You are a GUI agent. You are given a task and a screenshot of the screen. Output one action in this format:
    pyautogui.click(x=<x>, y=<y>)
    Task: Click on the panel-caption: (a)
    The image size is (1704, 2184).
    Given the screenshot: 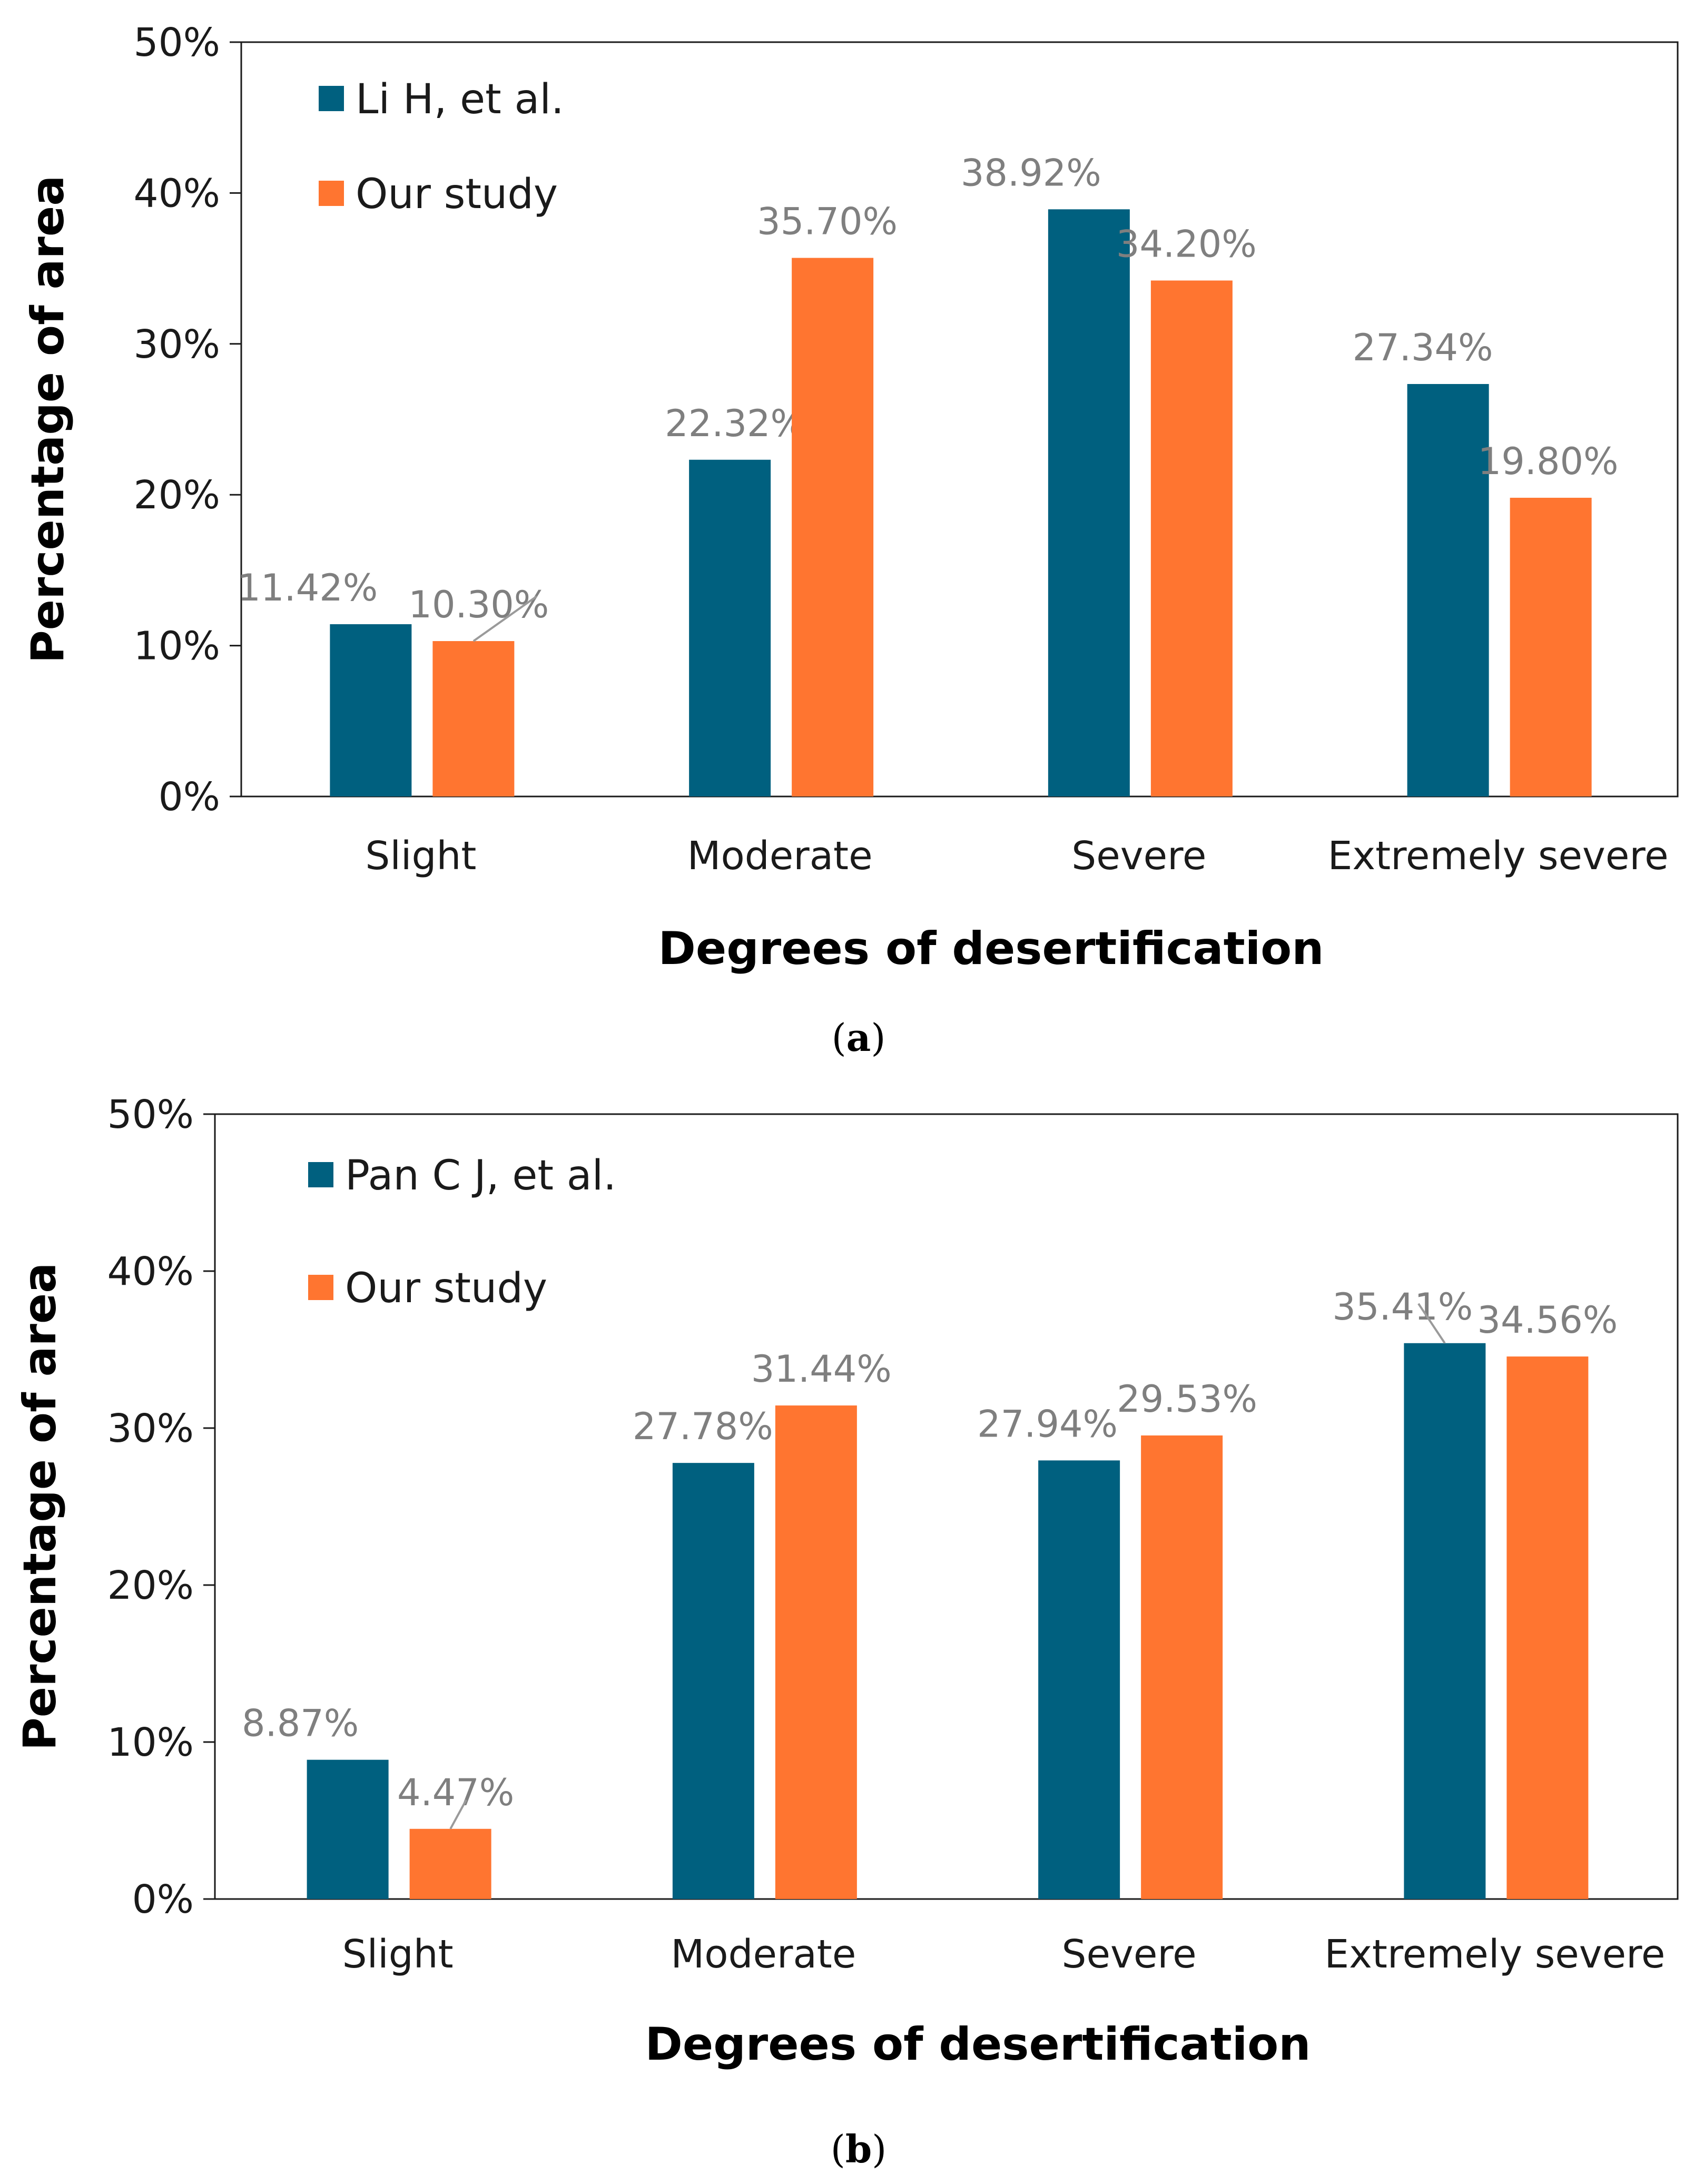 What is the action you would take?
    pyautogui.click(x=859, y=1037)
    